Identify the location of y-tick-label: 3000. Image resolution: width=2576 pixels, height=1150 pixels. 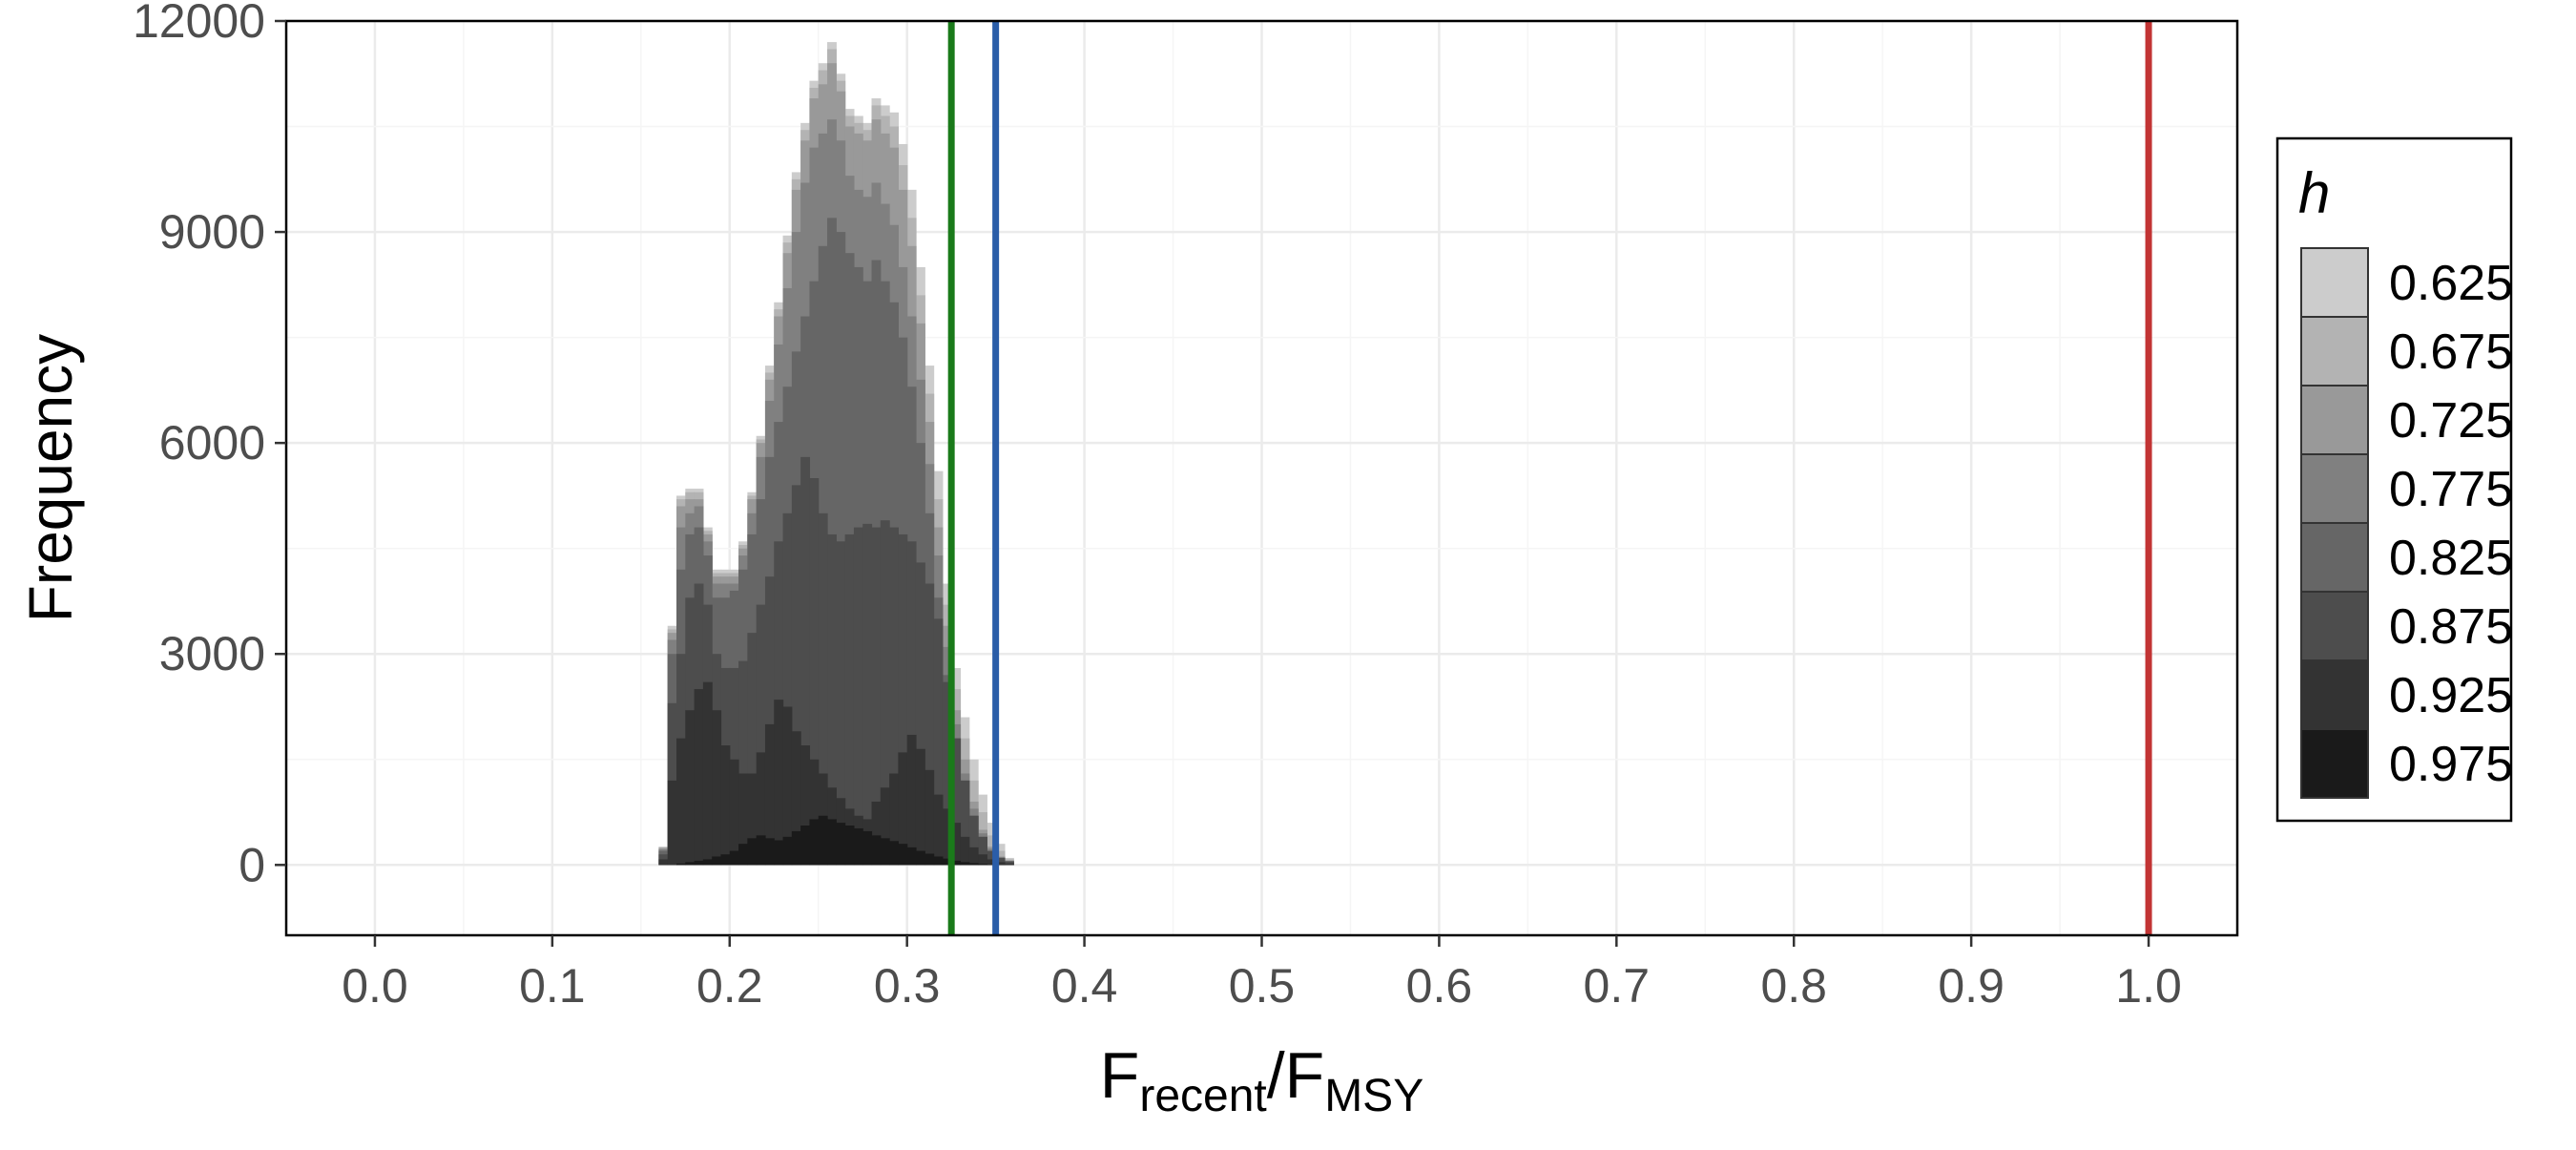
(212, 653).